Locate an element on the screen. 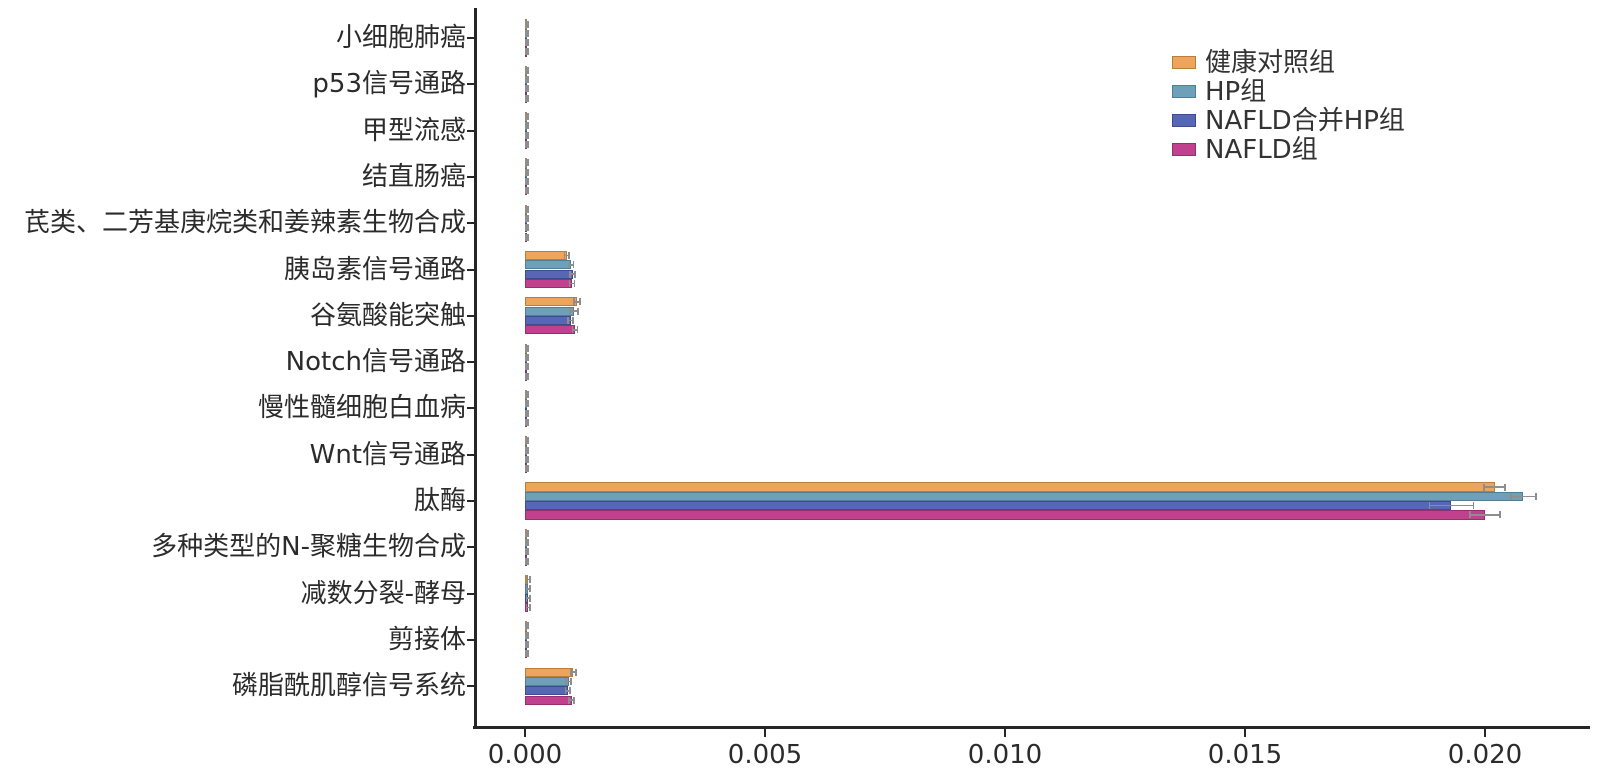 This screenshot has width=1607, height=775. y-tick-label: 胰岛素信号通路 is located at coordinates (374, 269).